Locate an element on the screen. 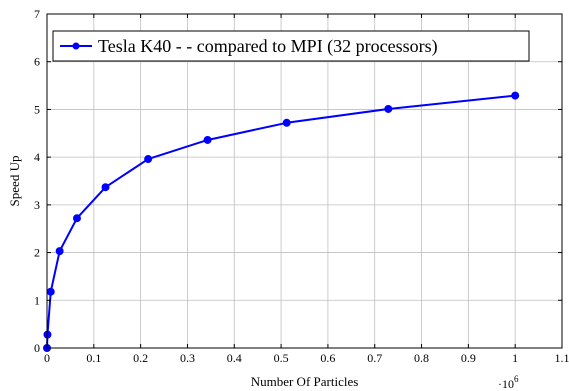 The image size is (569, 391). x-tick-label: 0.1 is located at coordinates (93, 358).